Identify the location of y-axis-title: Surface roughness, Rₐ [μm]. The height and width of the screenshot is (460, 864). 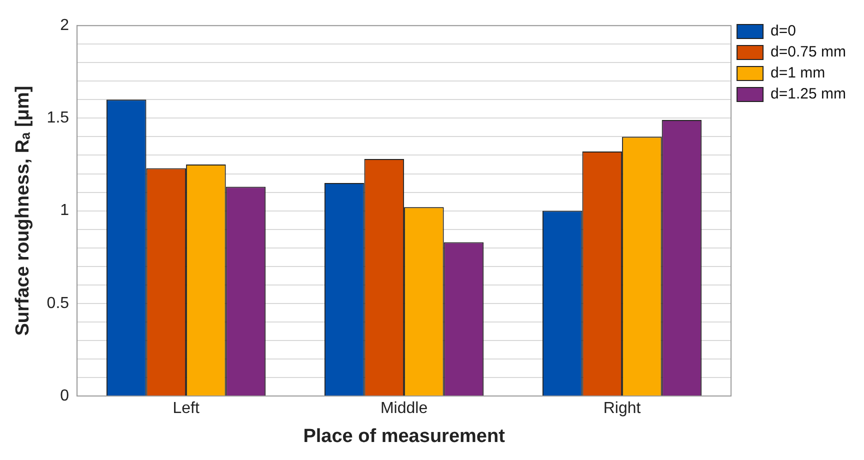
(23, 211).